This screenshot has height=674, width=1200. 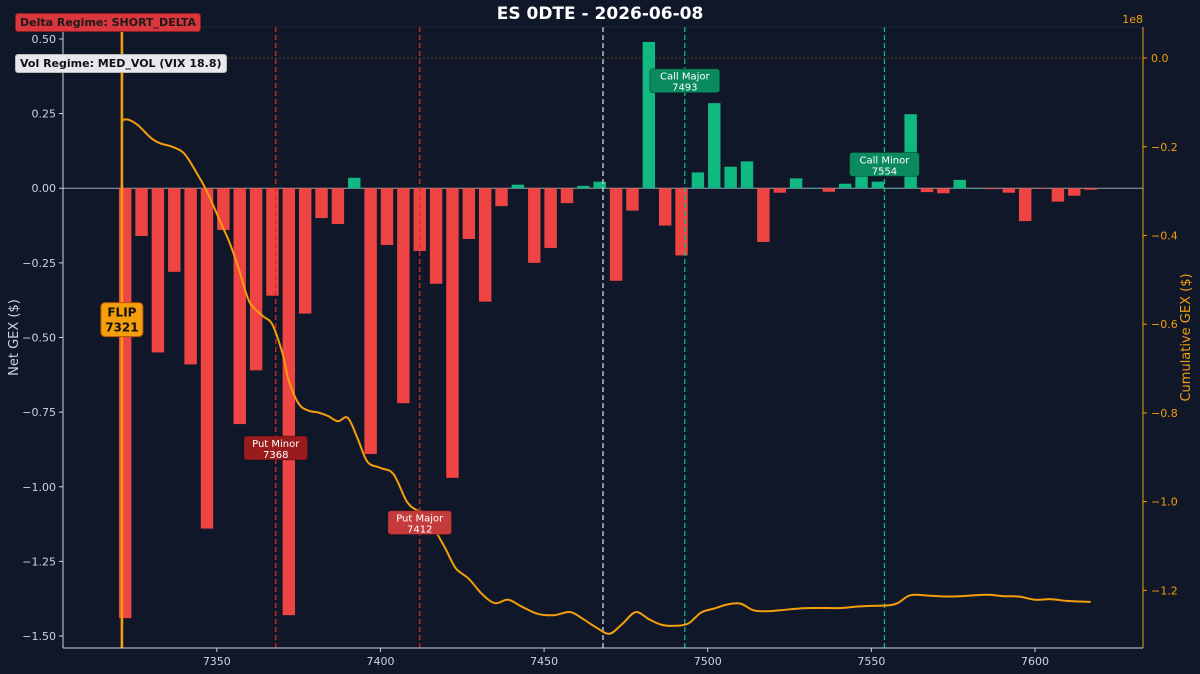 What do you see at coordinates (1035, 661) in the screenshot?
I see `x-tick-label: 7600` at bounding box center [1035, 661].